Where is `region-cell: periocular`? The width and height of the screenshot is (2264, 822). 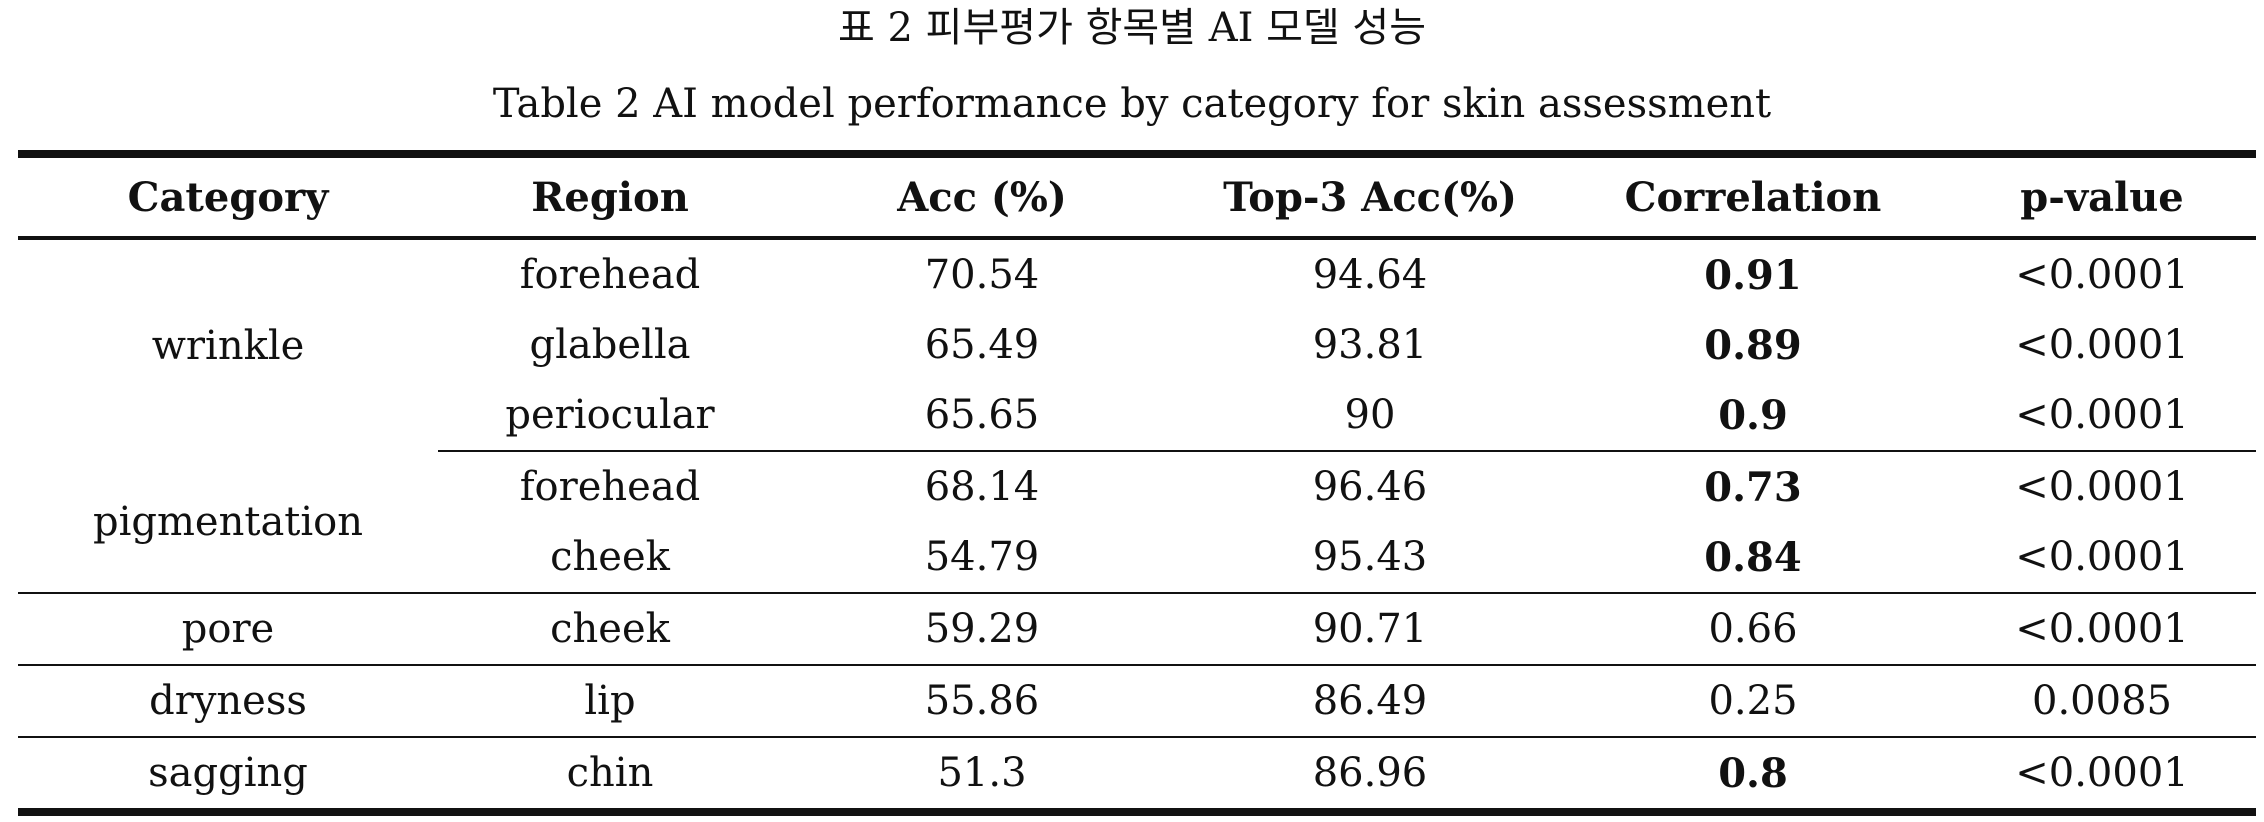
region-cell: periocular is located at coordinates (610, 416).